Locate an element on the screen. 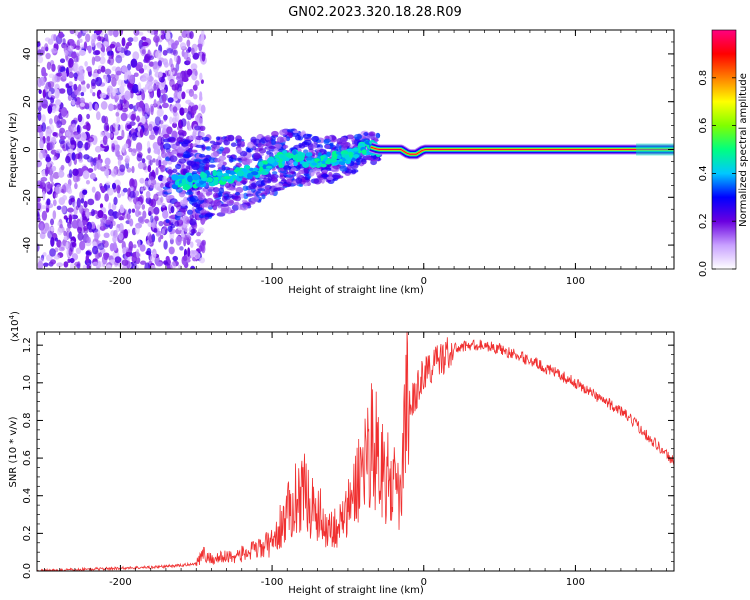 This screenshot has width=750, height=600. figure-title: GN02.2023.320.18.28.R09 is located at coordinates (375, 12).